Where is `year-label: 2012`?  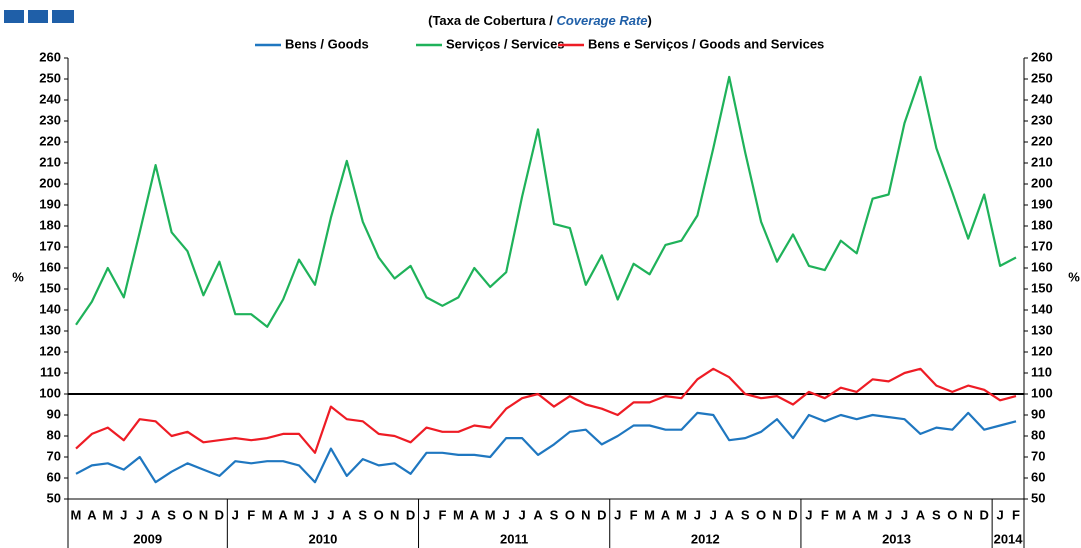
year-label: 2012 is located at coordinates (705, 538).